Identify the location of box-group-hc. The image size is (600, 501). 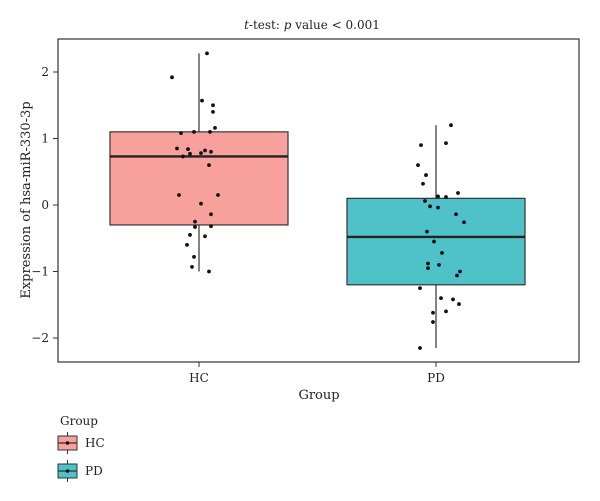
(199, 162).